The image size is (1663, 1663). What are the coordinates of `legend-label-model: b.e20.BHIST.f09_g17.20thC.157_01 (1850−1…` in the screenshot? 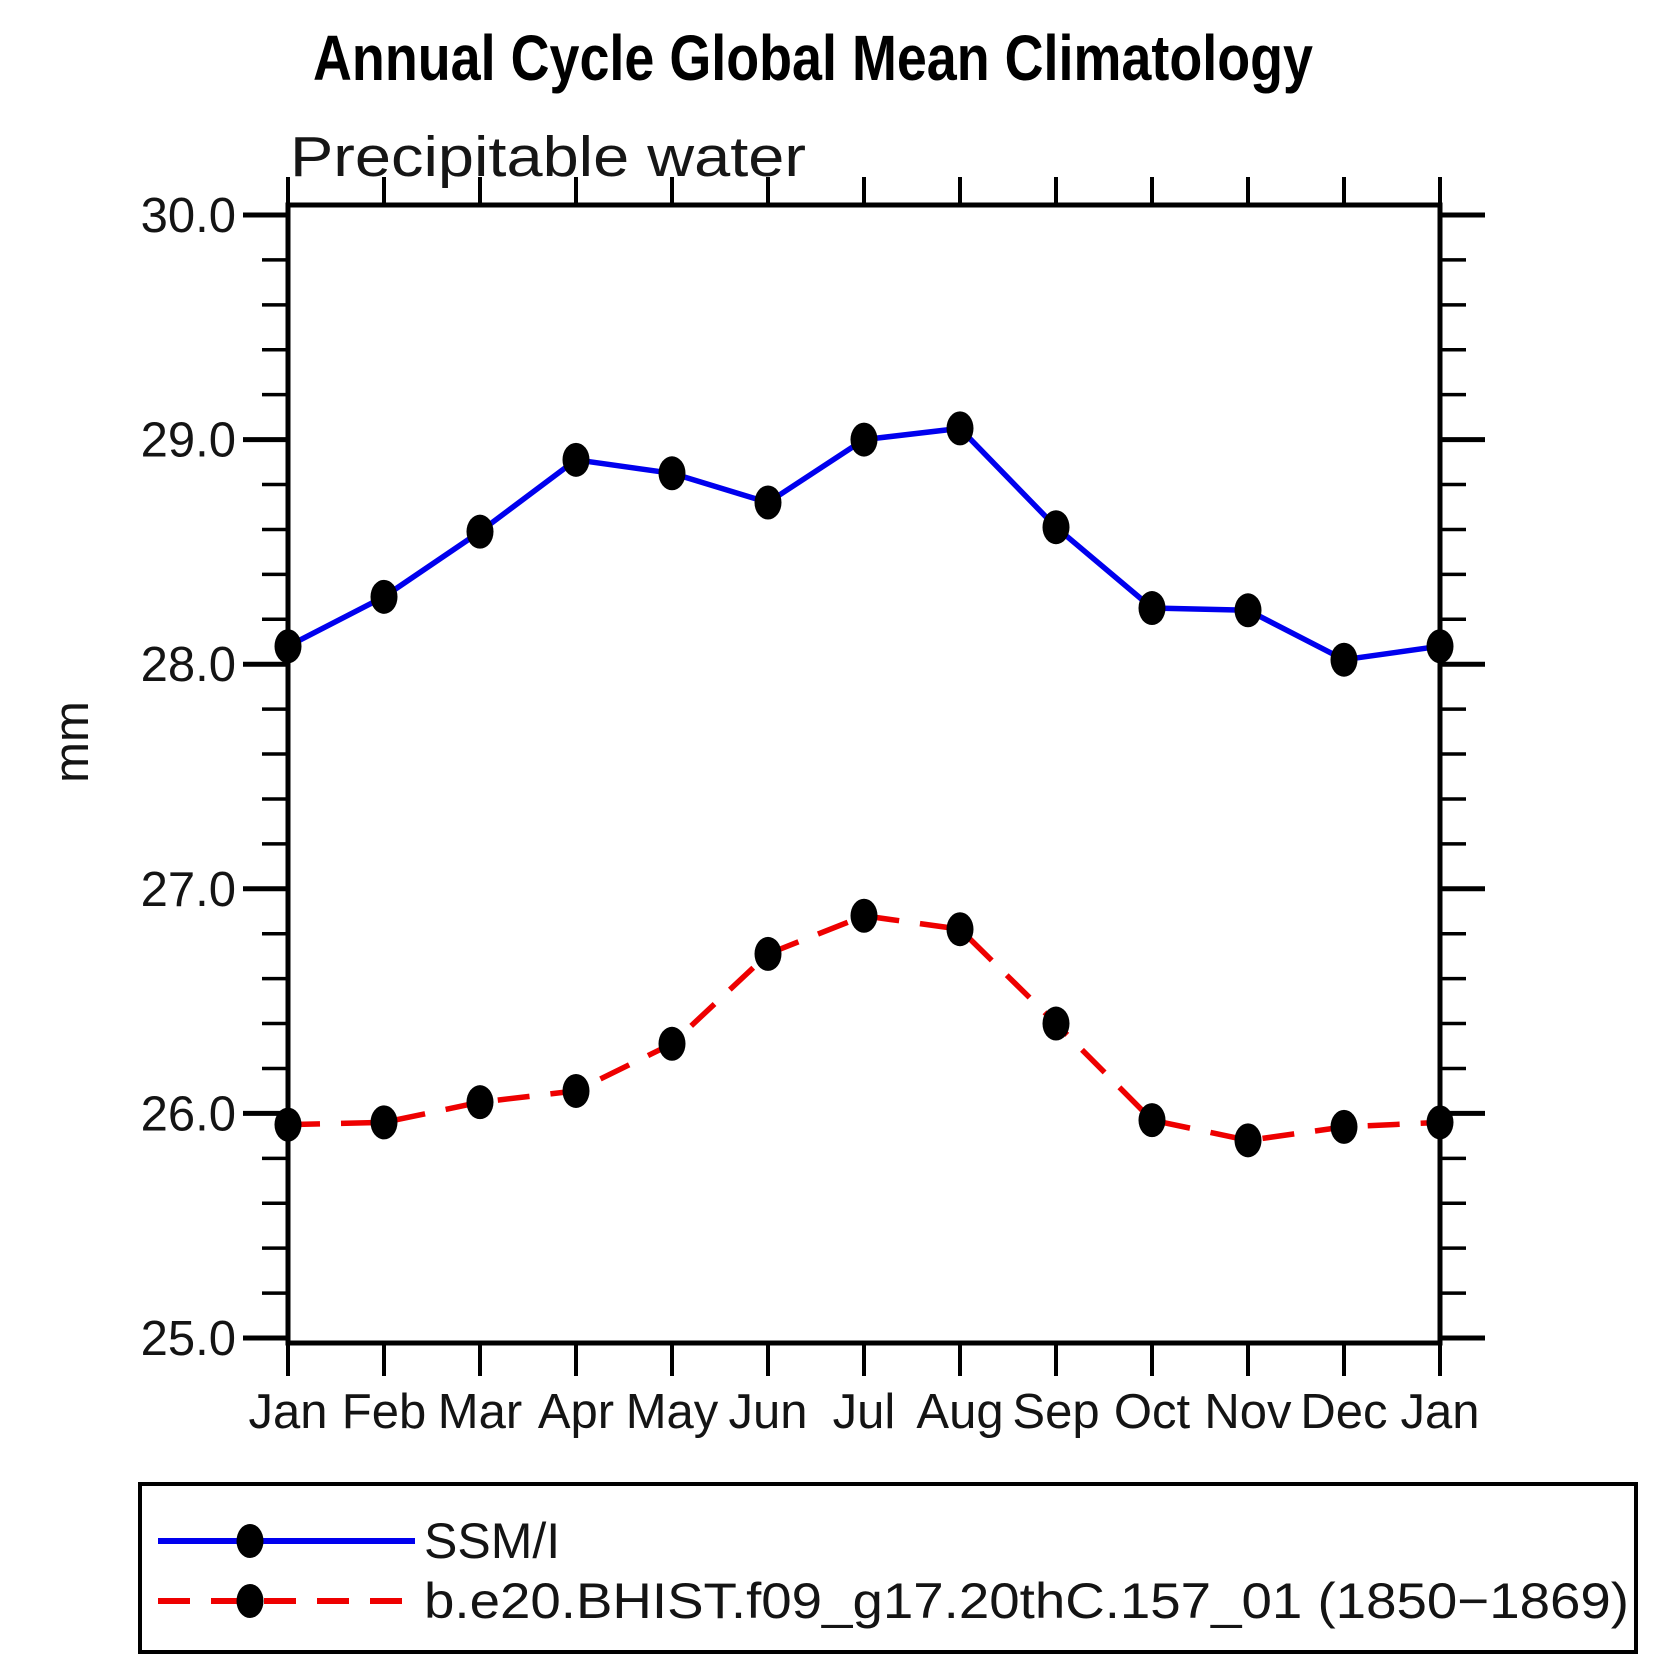 It's located at (1026, 1601).